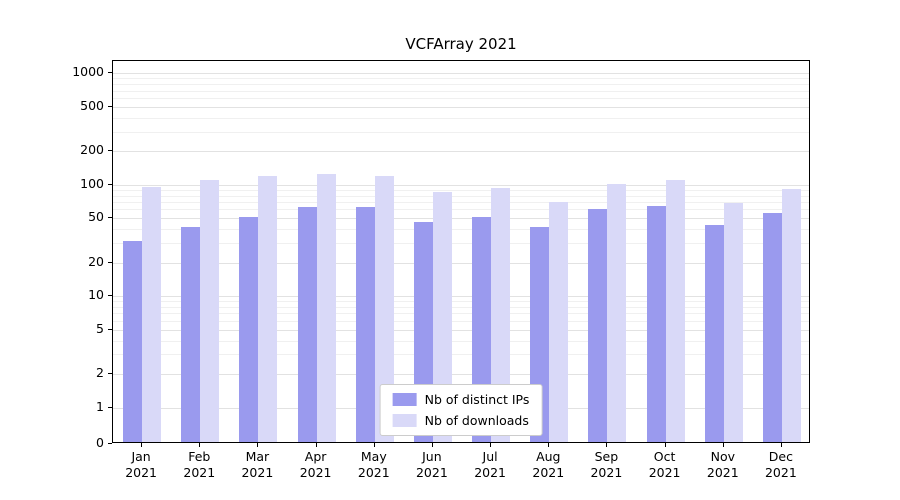 The image size is (900, 500). I want to click on bar-distinct-ips-mar, so click(249, 329).